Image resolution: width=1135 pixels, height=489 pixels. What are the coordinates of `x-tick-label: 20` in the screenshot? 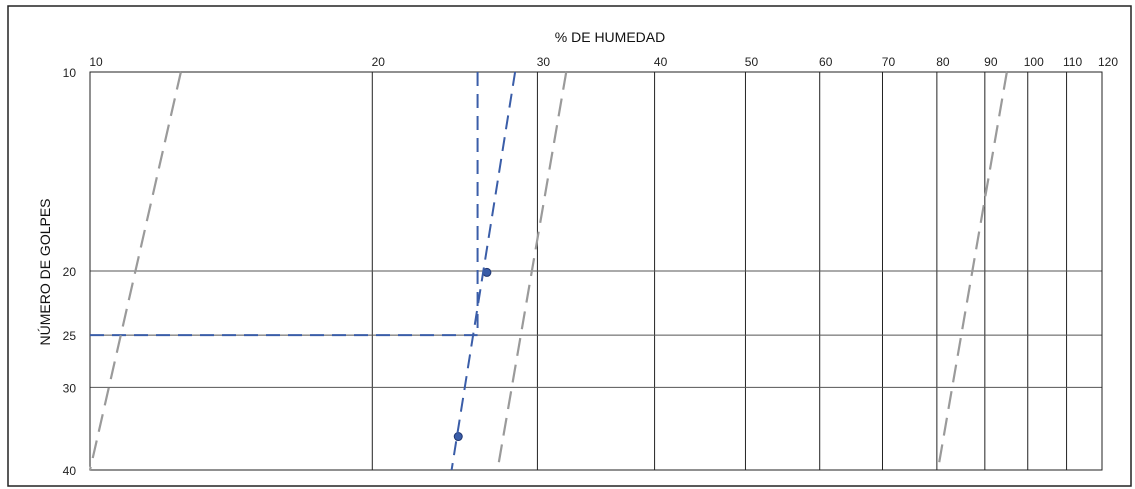 It's located at (379, 62).